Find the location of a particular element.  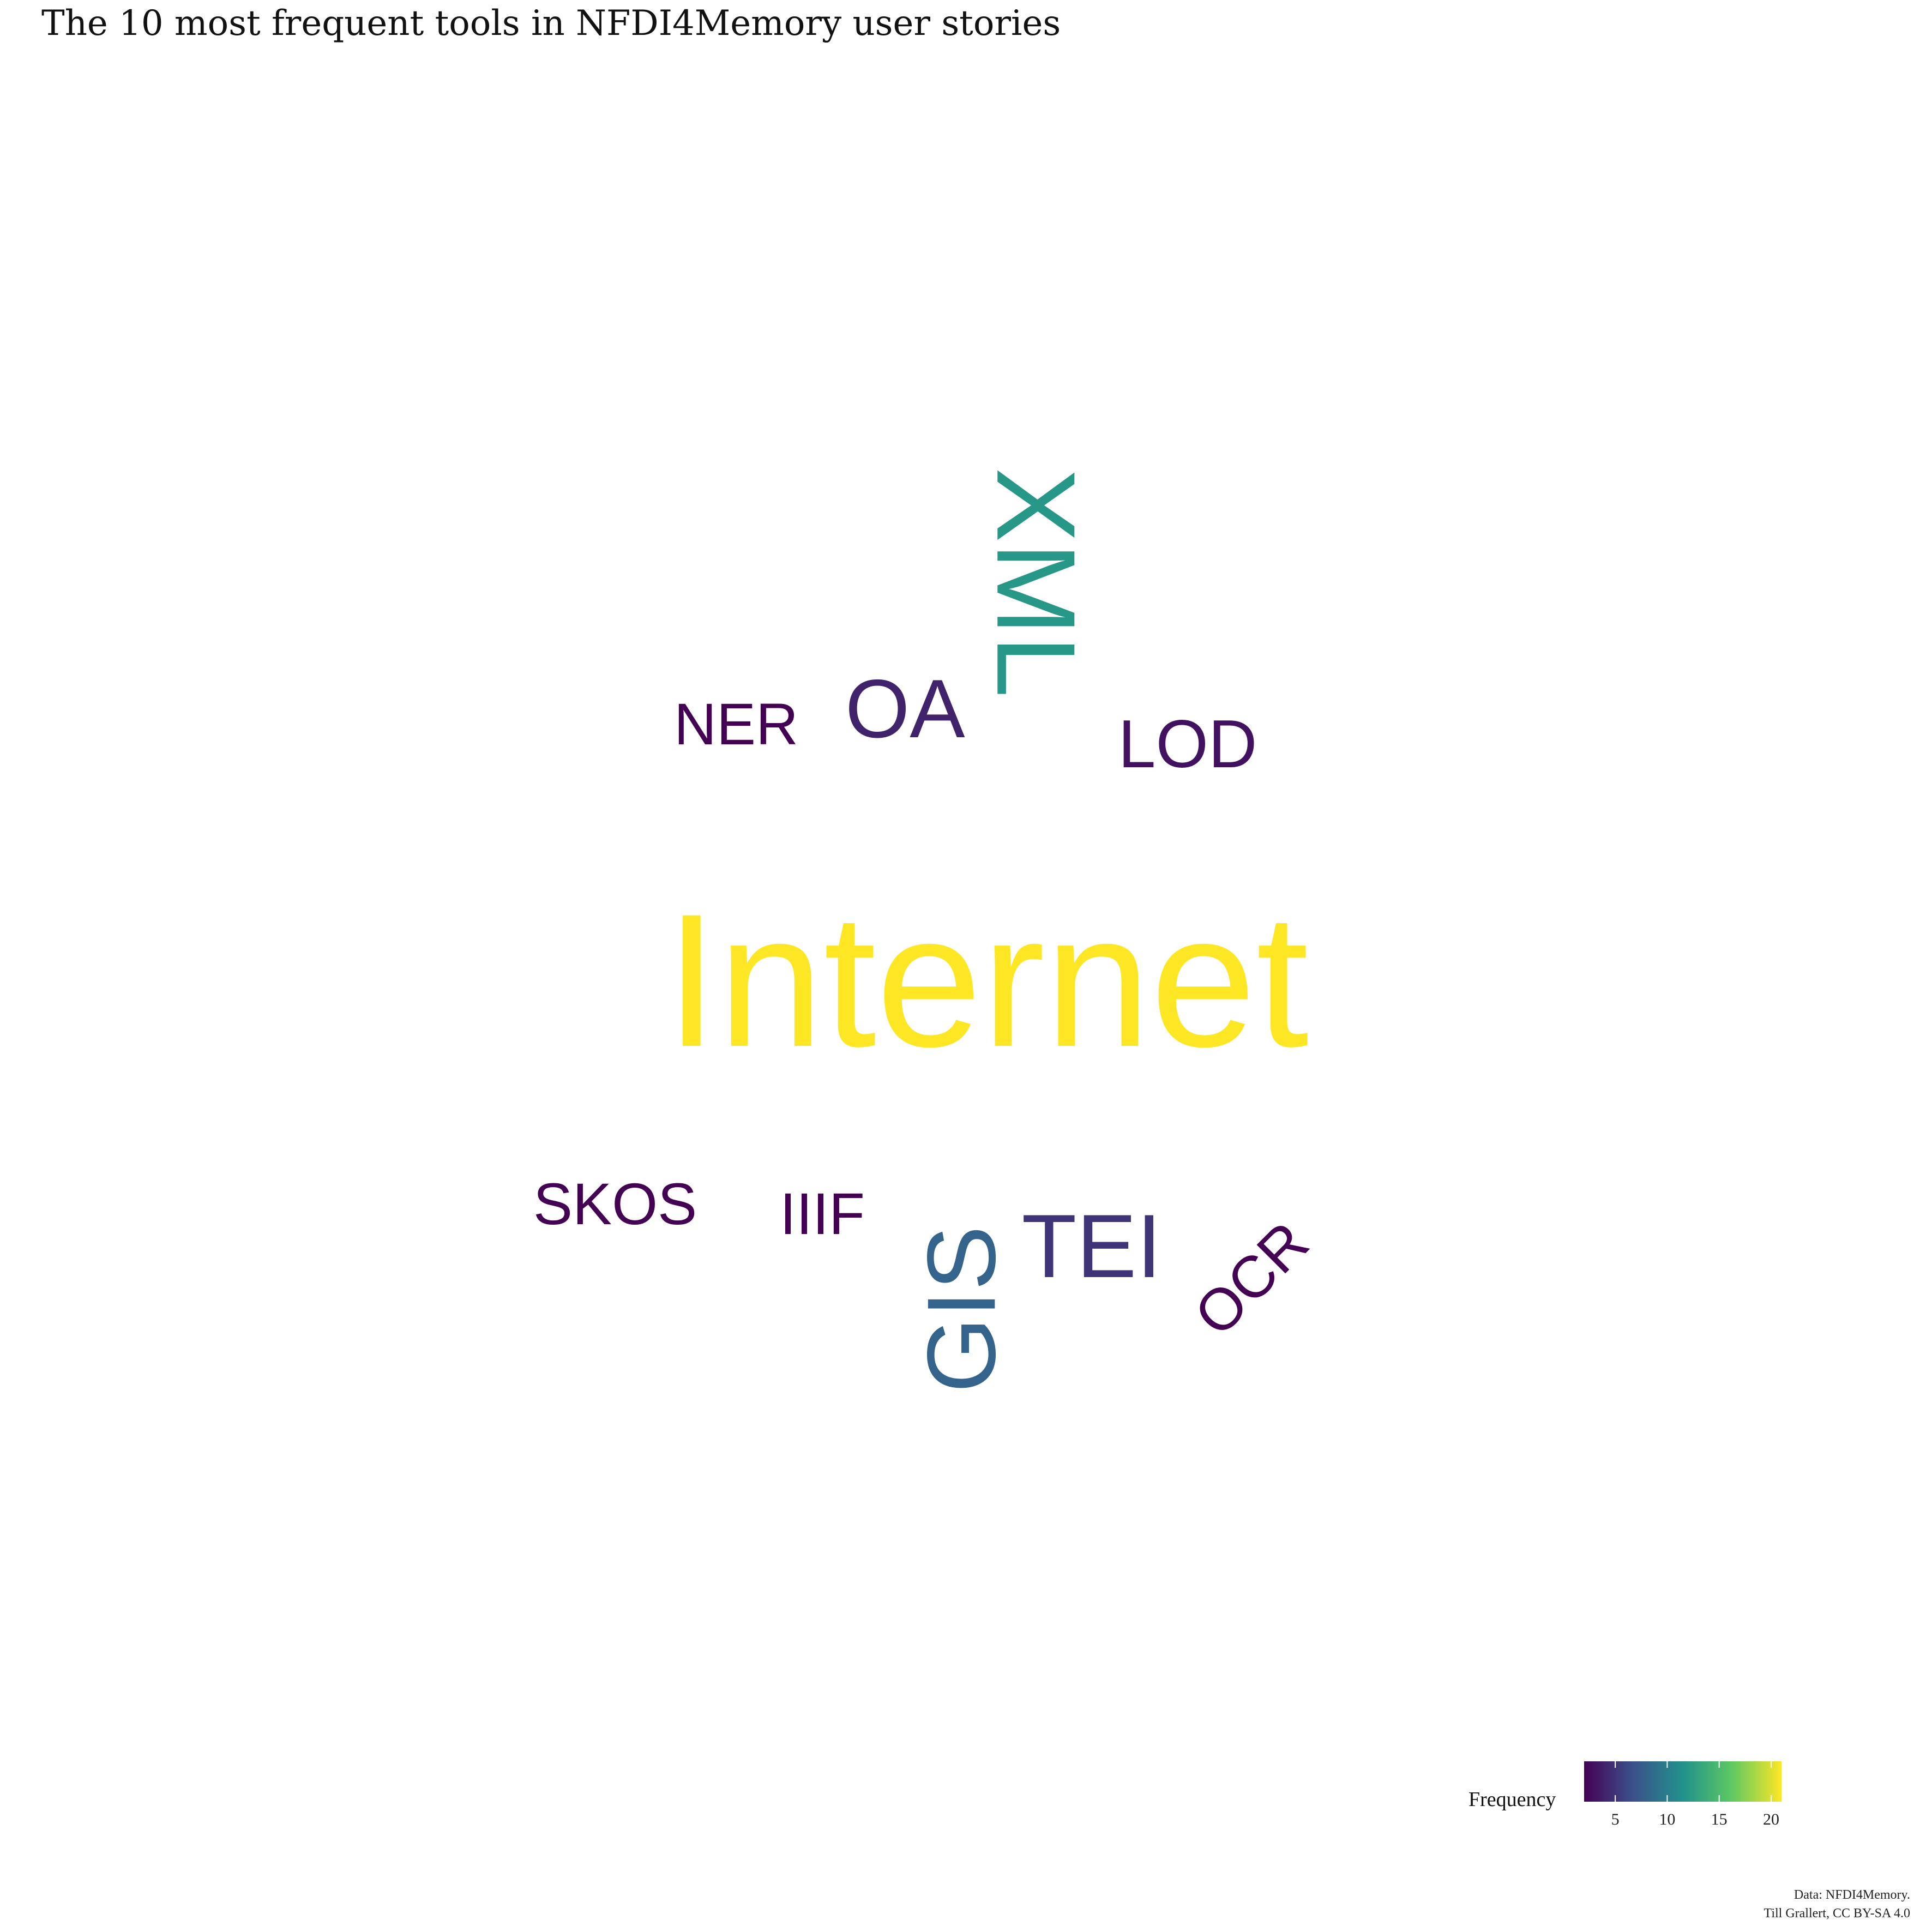

legend-title: Frequency is located at coordinates (1512, 1799).